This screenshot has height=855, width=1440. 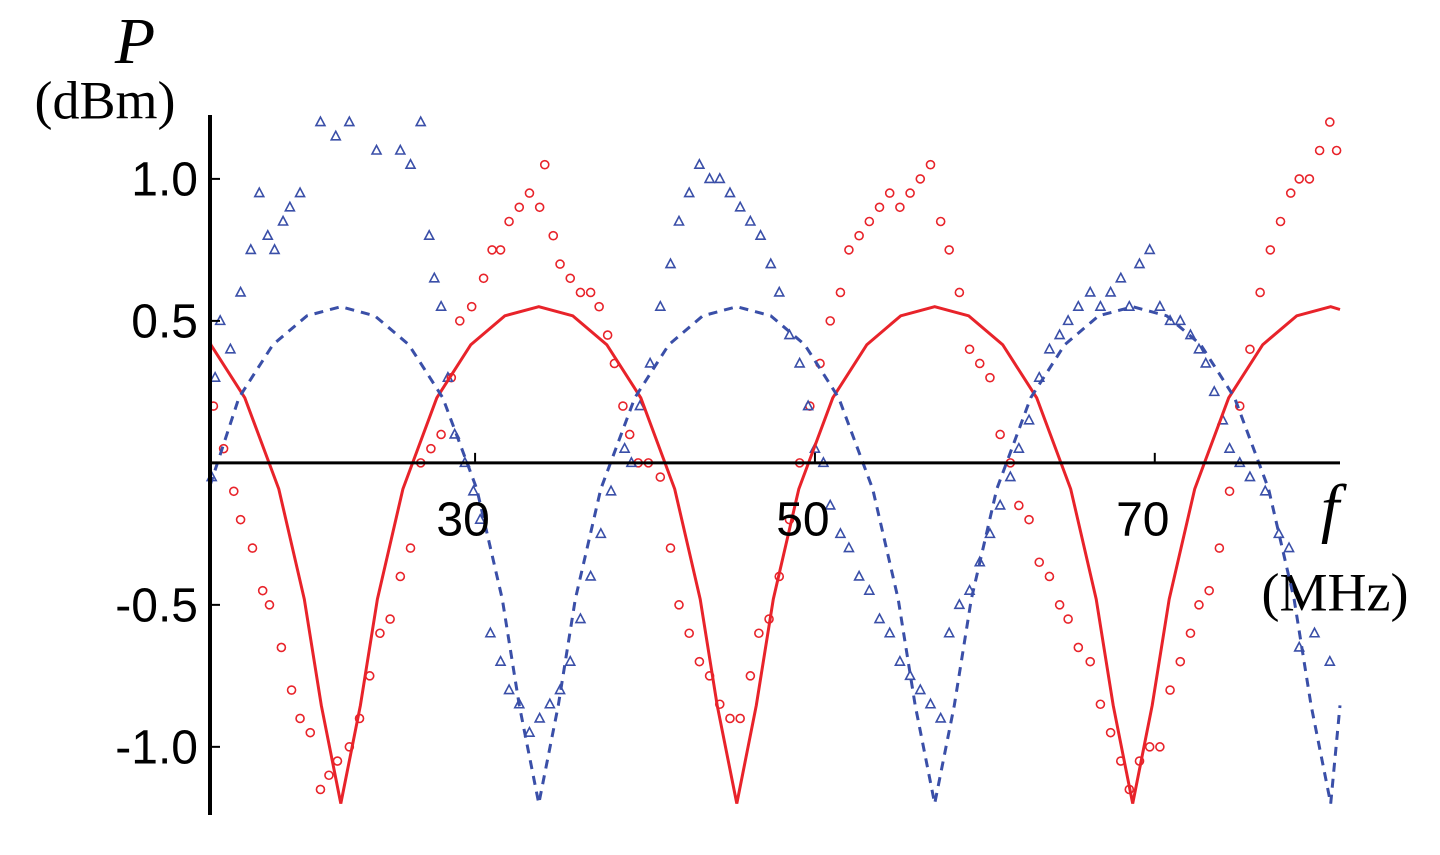 I want to click on y-axis-unit: (dBm), so click(x=105, y=100).